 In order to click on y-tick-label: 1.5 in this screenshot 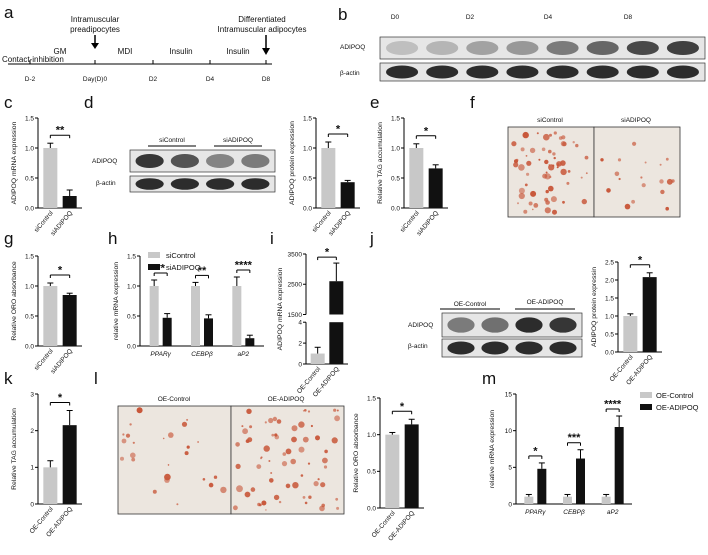, I will do `click(131, 256)`.